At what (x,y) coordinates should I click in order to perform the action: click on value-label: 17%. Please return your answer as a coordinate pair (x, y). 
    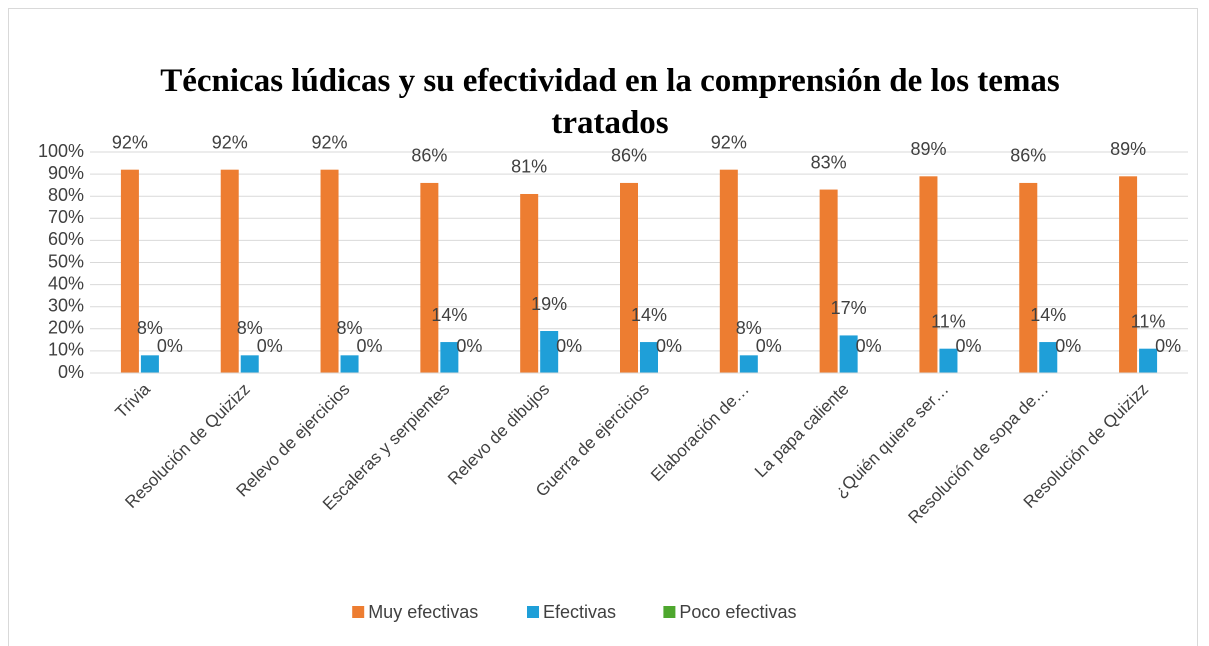
    Looking at the image, I should click on (849, 308).